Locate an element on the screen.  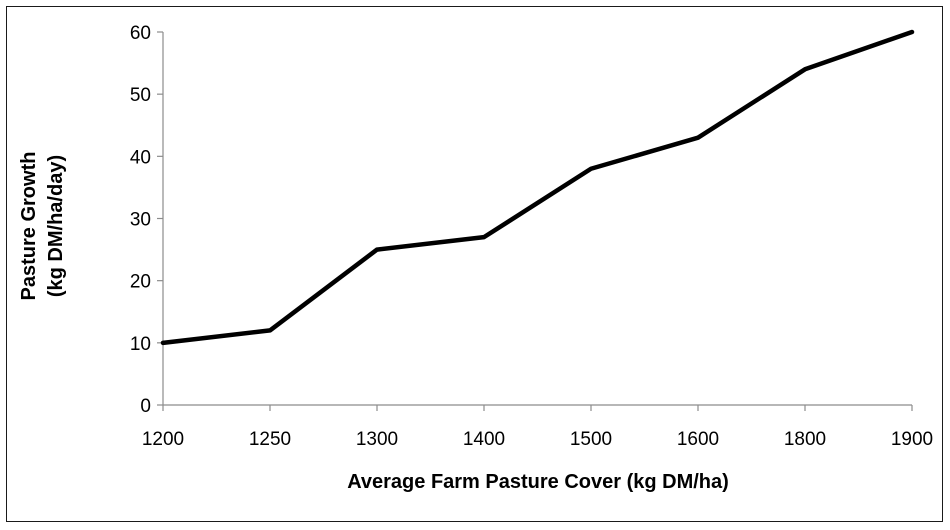
x-tick-label: 1300 is located at coordinates (377, 439).